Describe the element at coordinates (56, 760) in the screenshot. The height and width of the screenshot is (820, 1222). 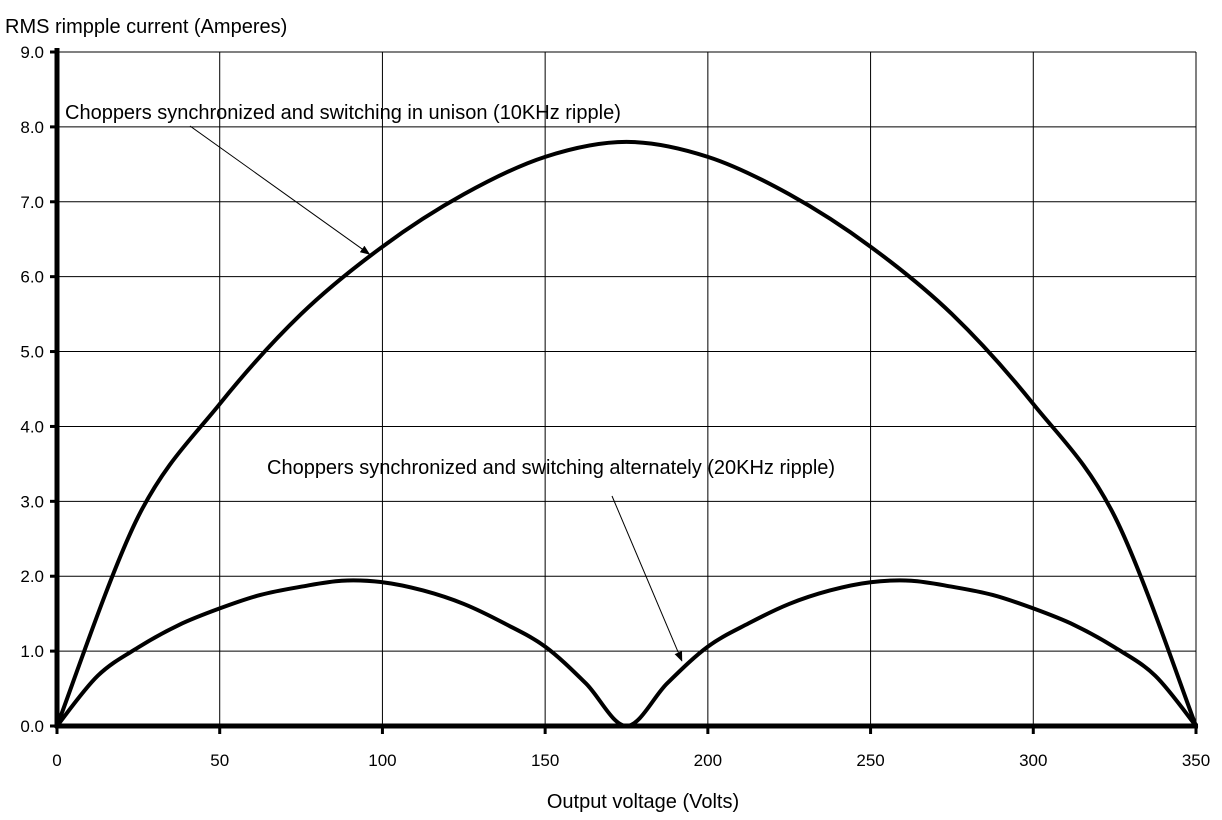
I see `x-tick-label: 0` at that location.